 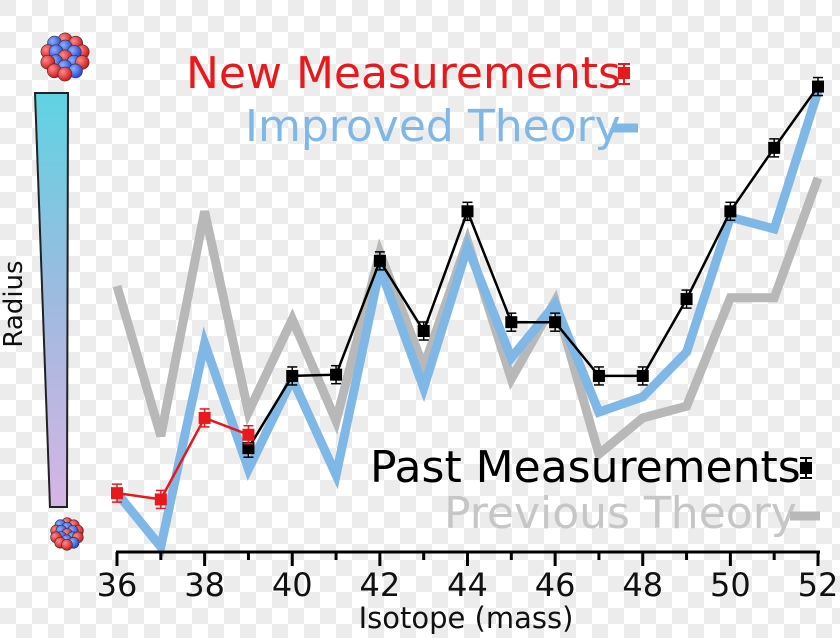 What do you see at coordinates (433, 126) in the screenshot?
I see `legend-label-improved-theory: Improved Theory` at bounding box center [433, 126].